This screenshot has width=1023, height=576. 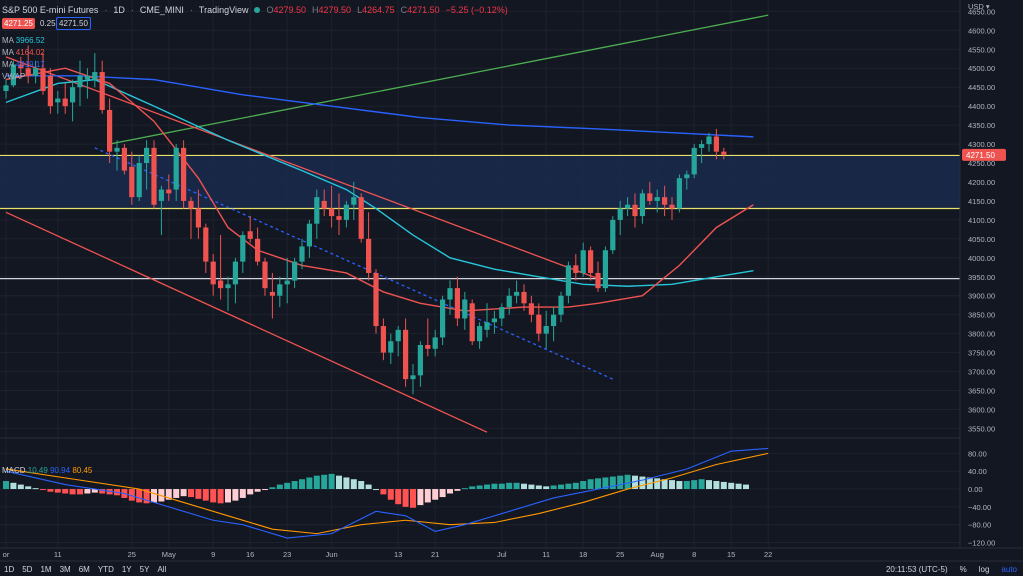 I want to click on price-axis-label: 4150.00, so click(x=981, y=201).